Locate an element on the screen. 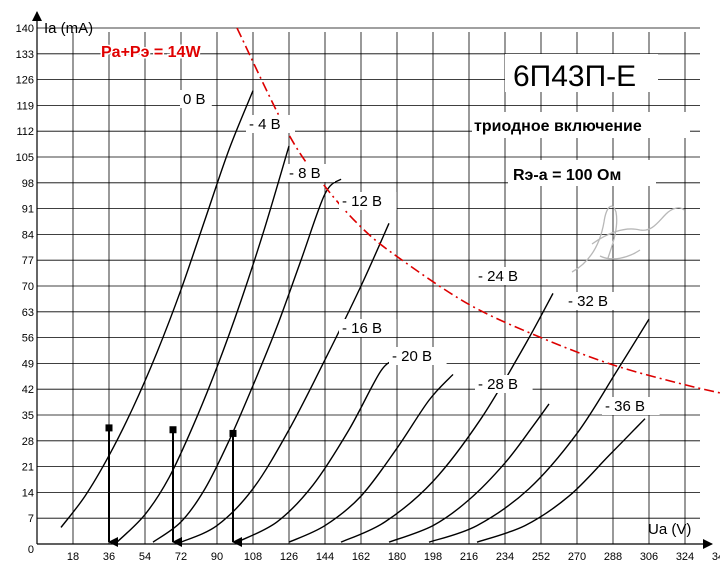  curve-label-7: - 28 В is located at coordinates (498, 384).